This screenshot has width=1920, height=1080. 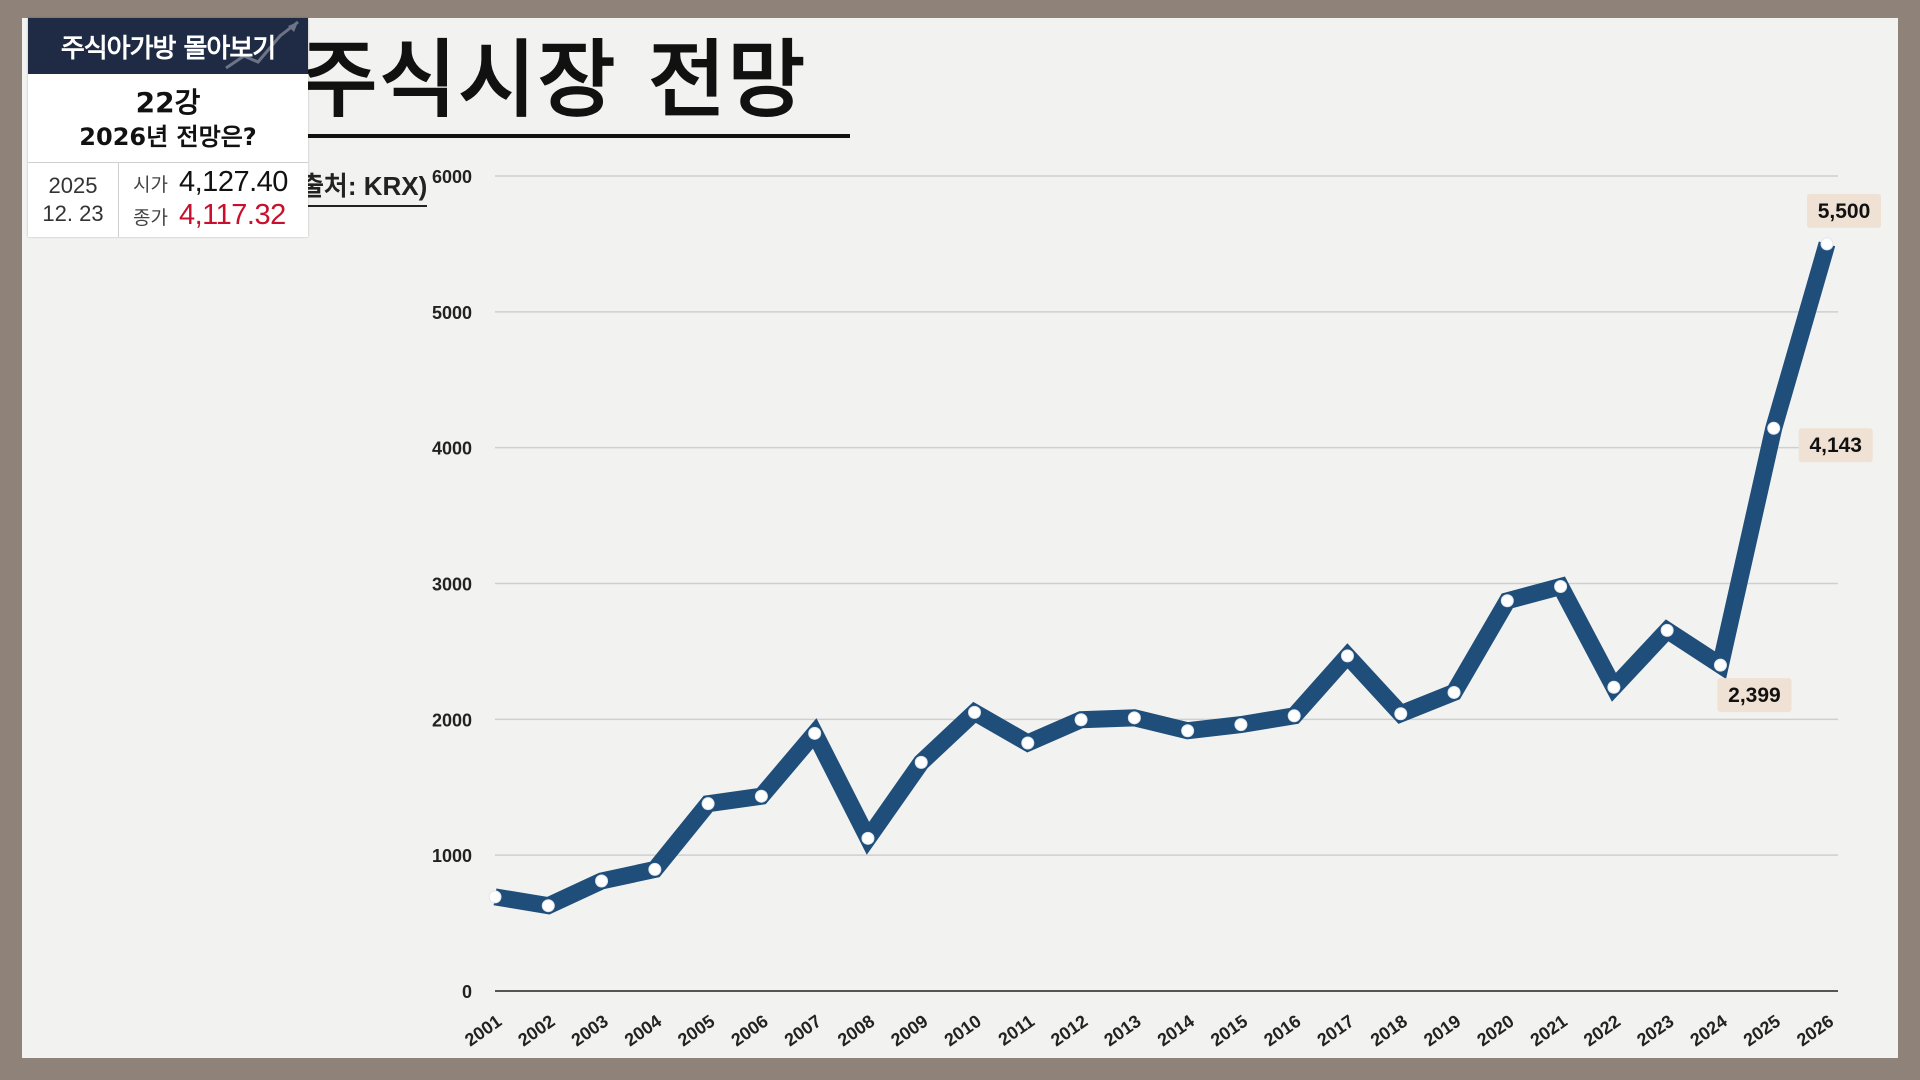 What do you see at coordinates (1495, 1030) in the screenshot?
I see `x-tick-label: 2020` at bounding box center [1495, 1030].